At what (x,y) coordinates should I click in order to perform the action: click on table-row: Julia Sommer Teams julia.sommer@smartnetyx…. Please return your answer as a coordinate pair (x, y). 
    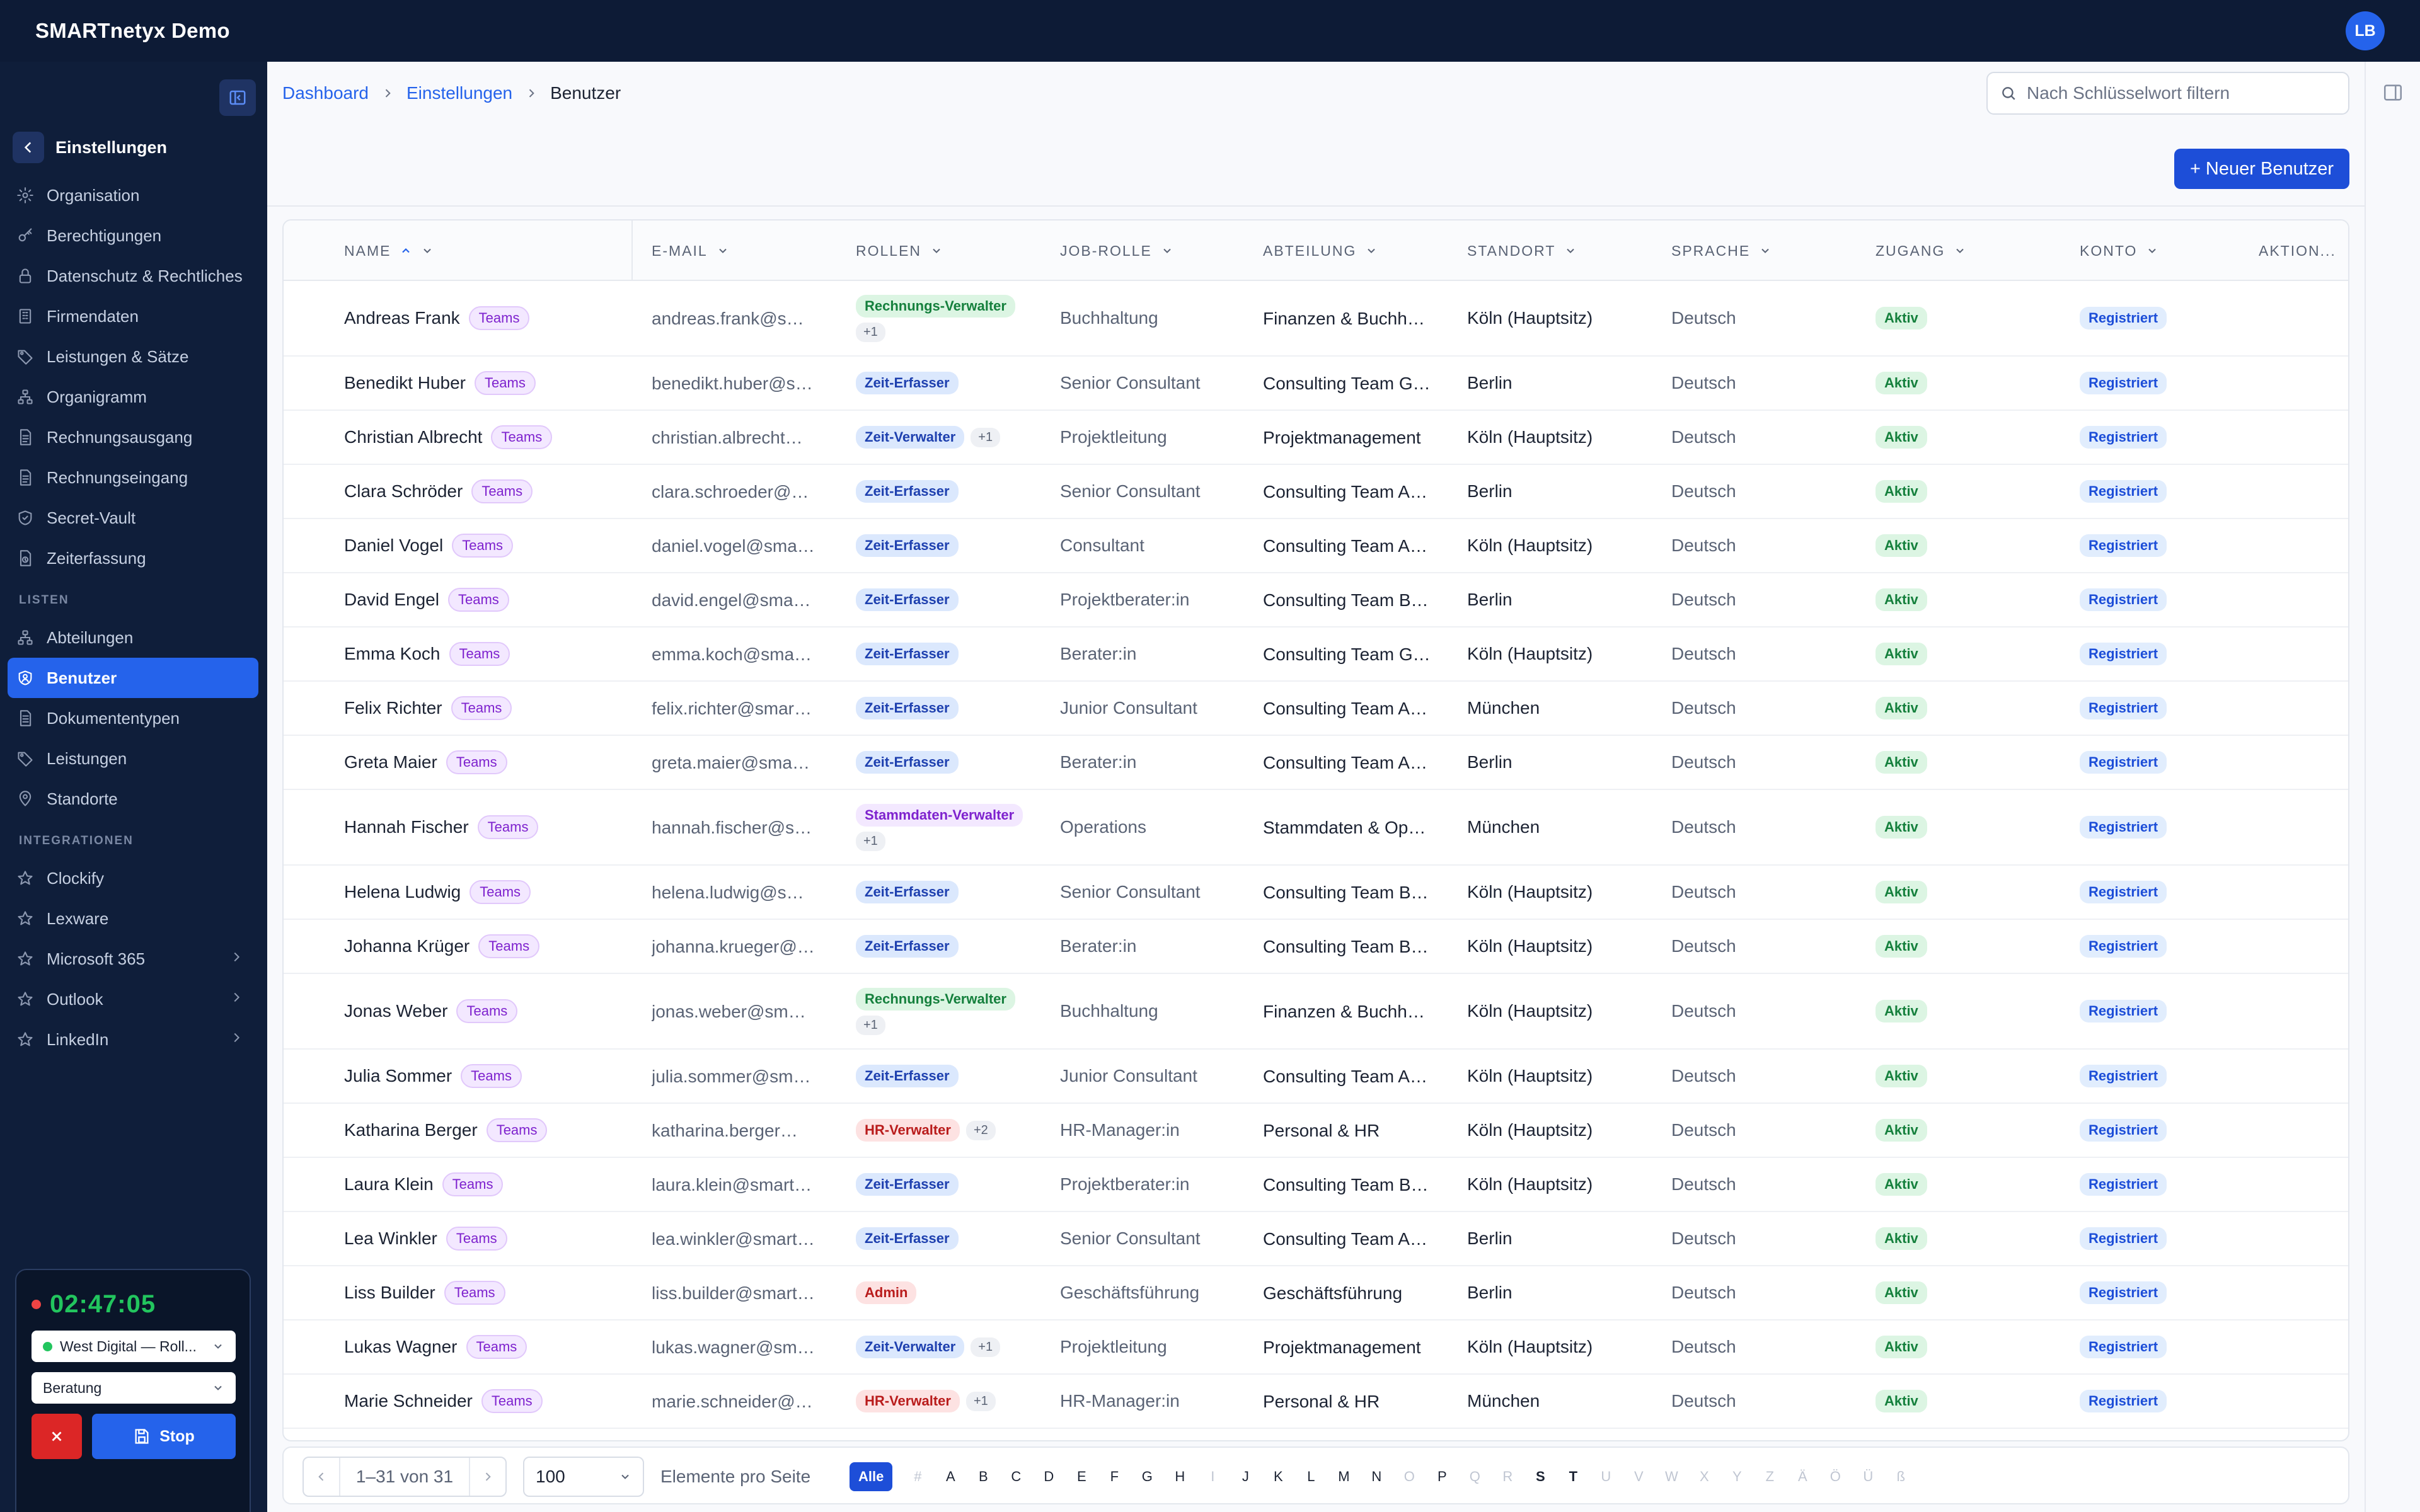
    Looking at the image, I should click on (1316, 1077).